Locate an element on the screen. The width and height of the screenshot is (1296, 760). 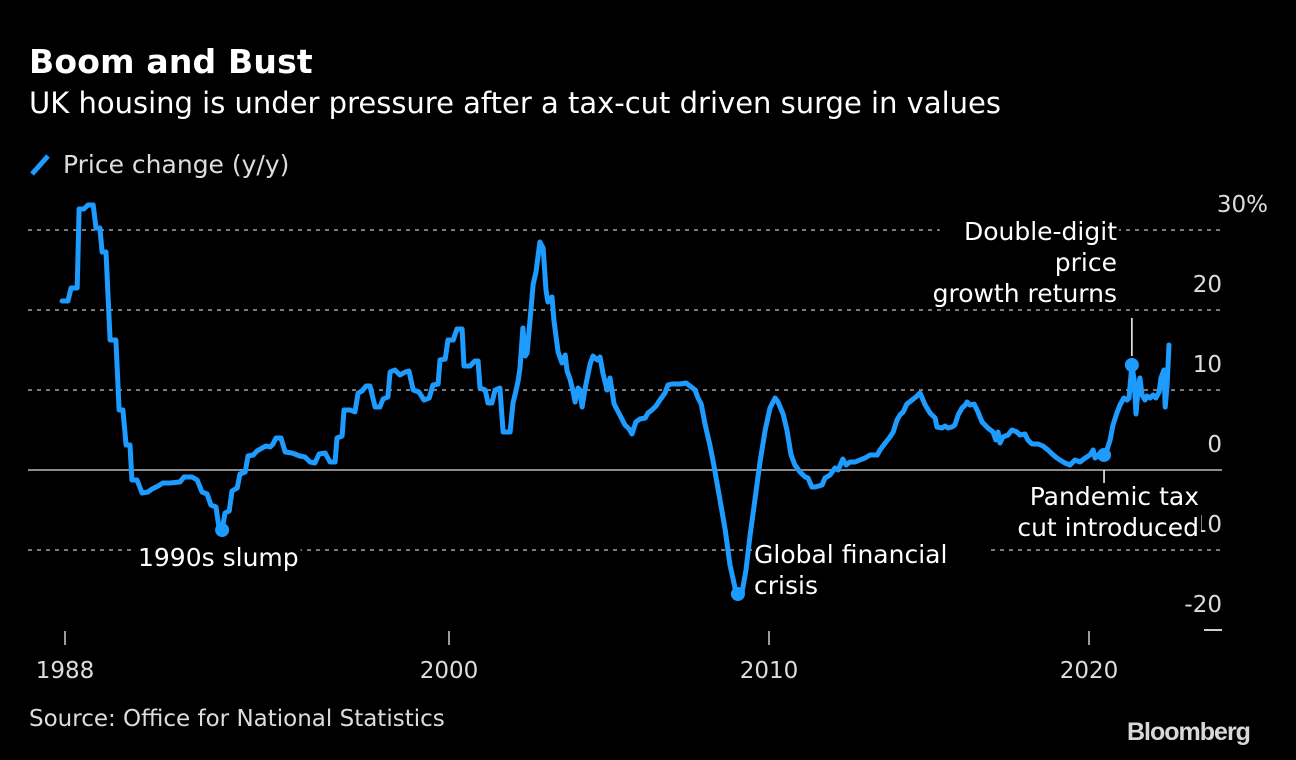
x-tick-label: 1988 is located at coordinates (65, 671).